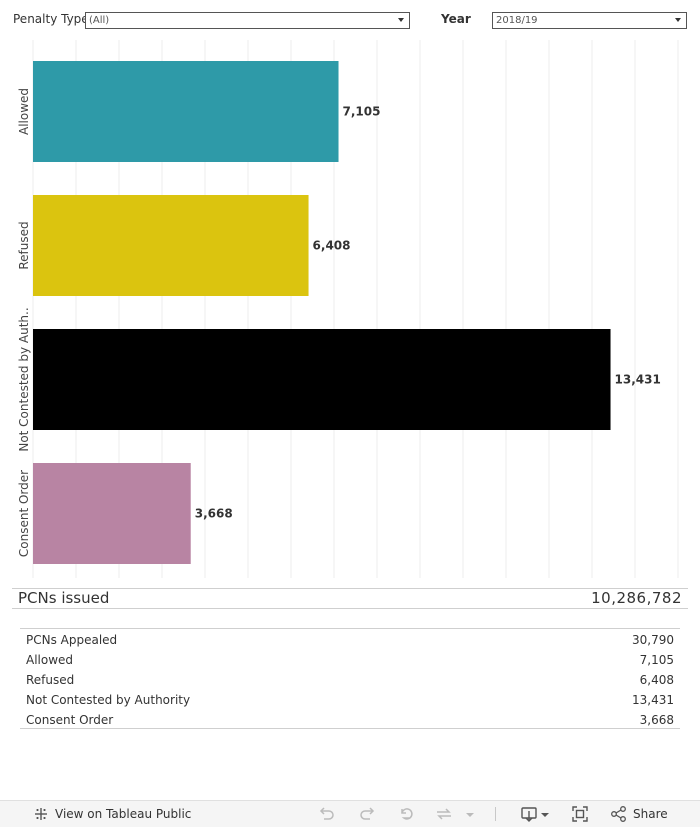 The height and width of the screenshot is (827, 700). What do you see at coordinates (72, 640) in the screenshot?
I see `summary-label: PCNs Appealed` at bounding box center [72, 640].